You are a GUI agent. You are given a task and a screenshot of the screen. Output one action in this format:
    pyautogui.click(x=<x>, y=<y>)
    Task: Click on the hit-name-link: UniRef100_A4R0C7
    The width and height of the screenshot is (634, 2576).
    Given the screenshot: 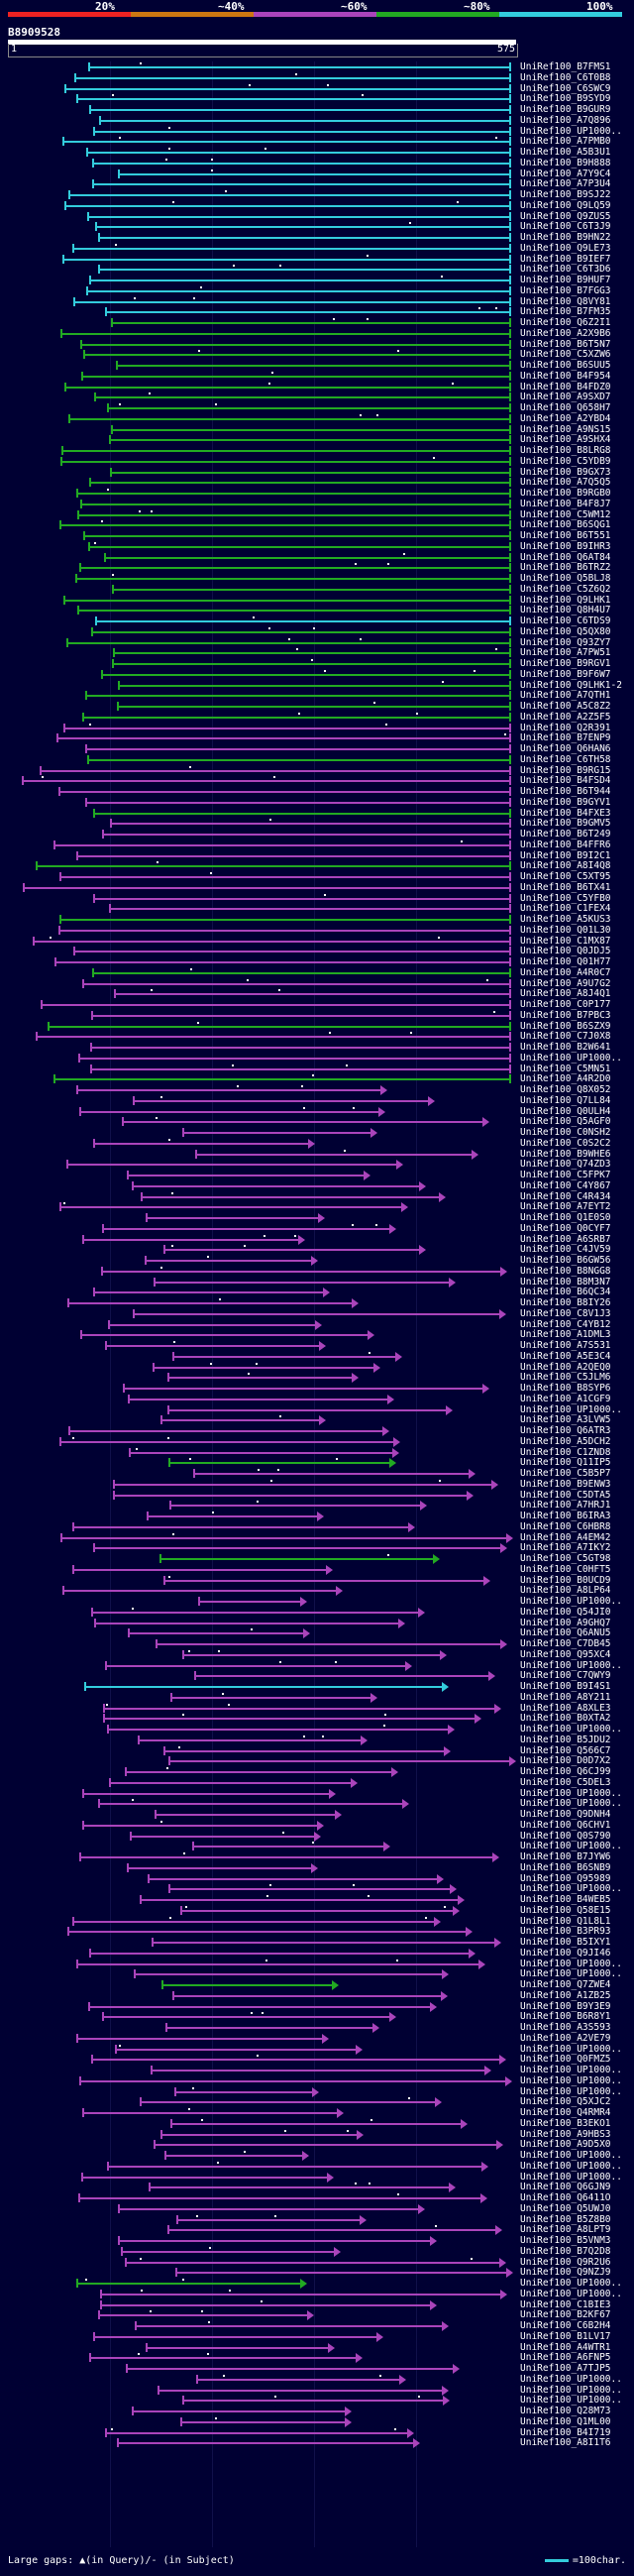 What is the action you would take?
    pyautogui.click(x=565, y=972)
    